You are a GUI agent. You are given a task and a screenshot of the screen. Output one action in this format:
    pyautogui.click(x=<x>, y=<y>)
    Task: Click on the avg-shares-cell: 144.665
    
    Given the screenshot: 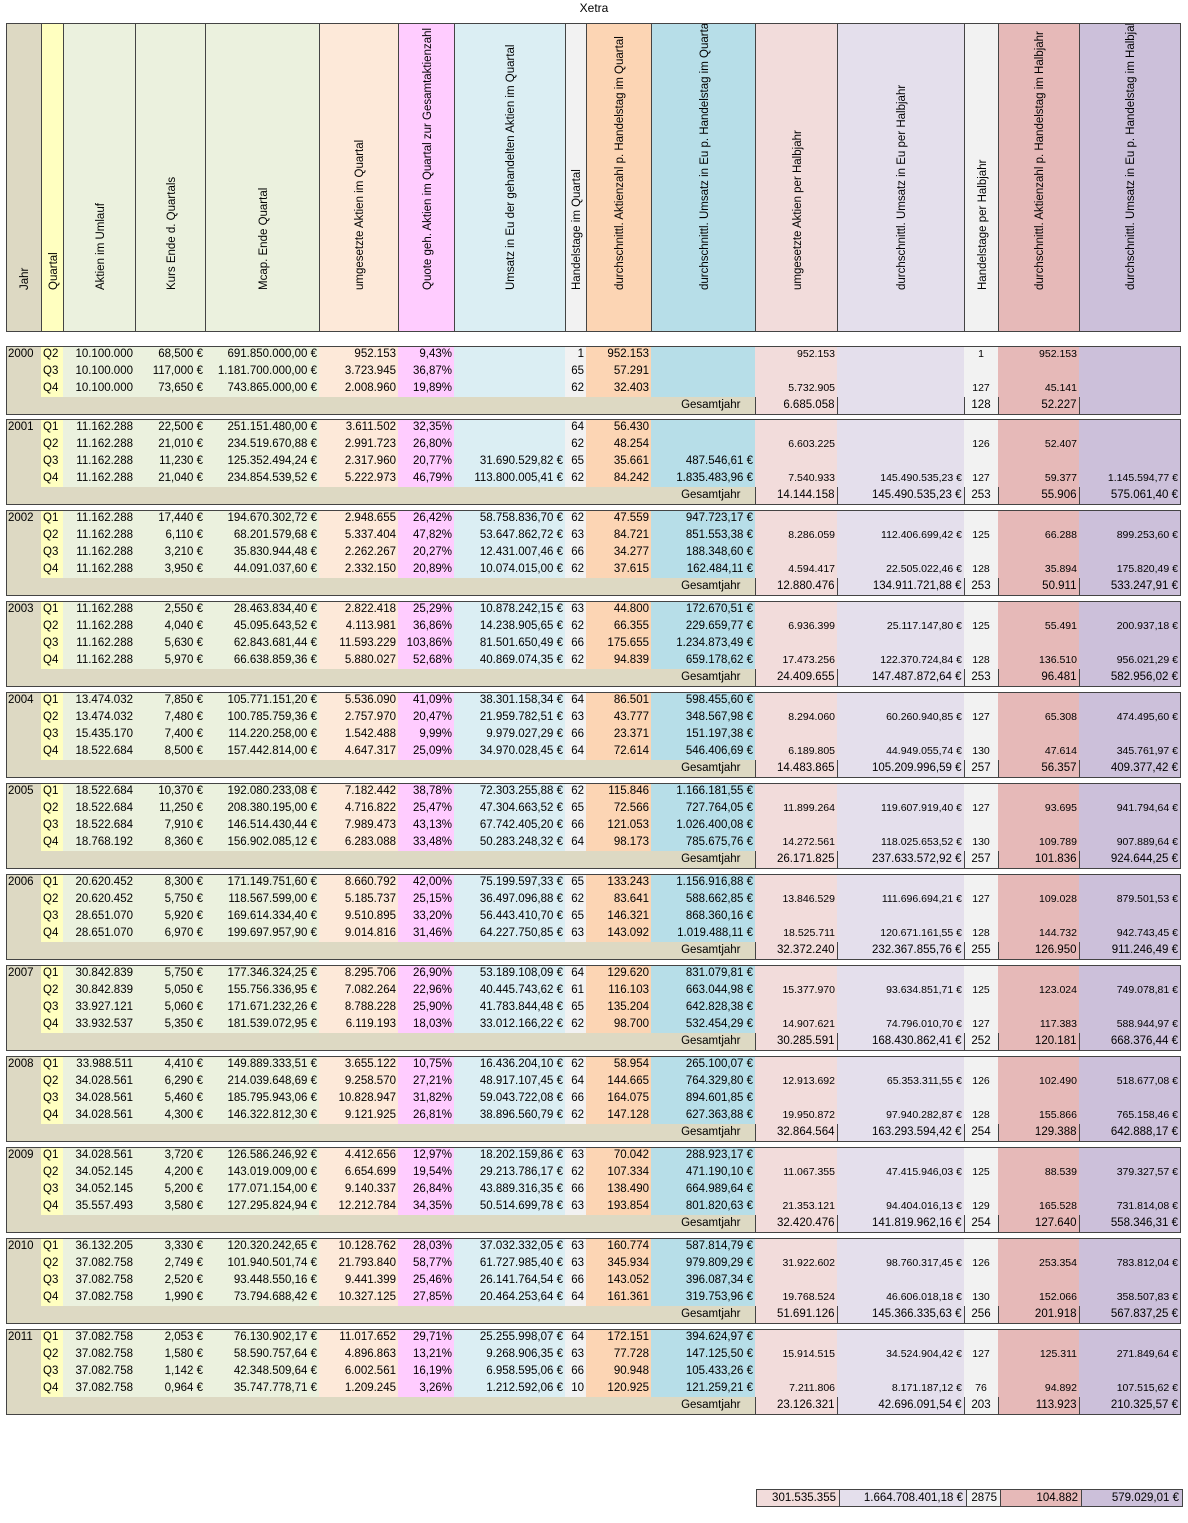 What is the action you would take?
    pyautogui.click(x=618, y=1081)
    